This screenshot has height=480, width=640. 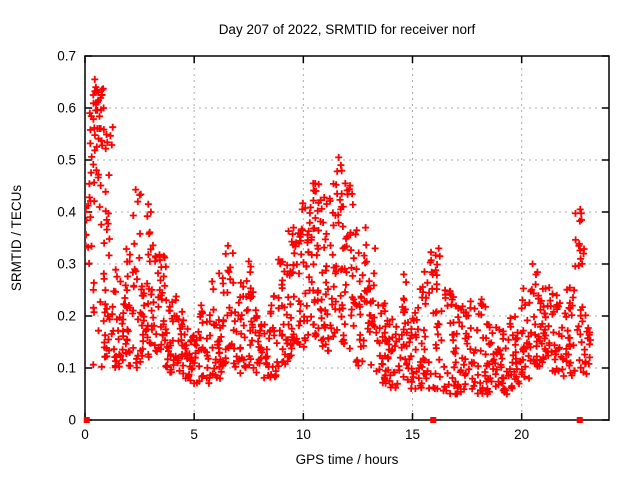 I want to click on y-tick-label: 0.3, so click(x=66, y=264).